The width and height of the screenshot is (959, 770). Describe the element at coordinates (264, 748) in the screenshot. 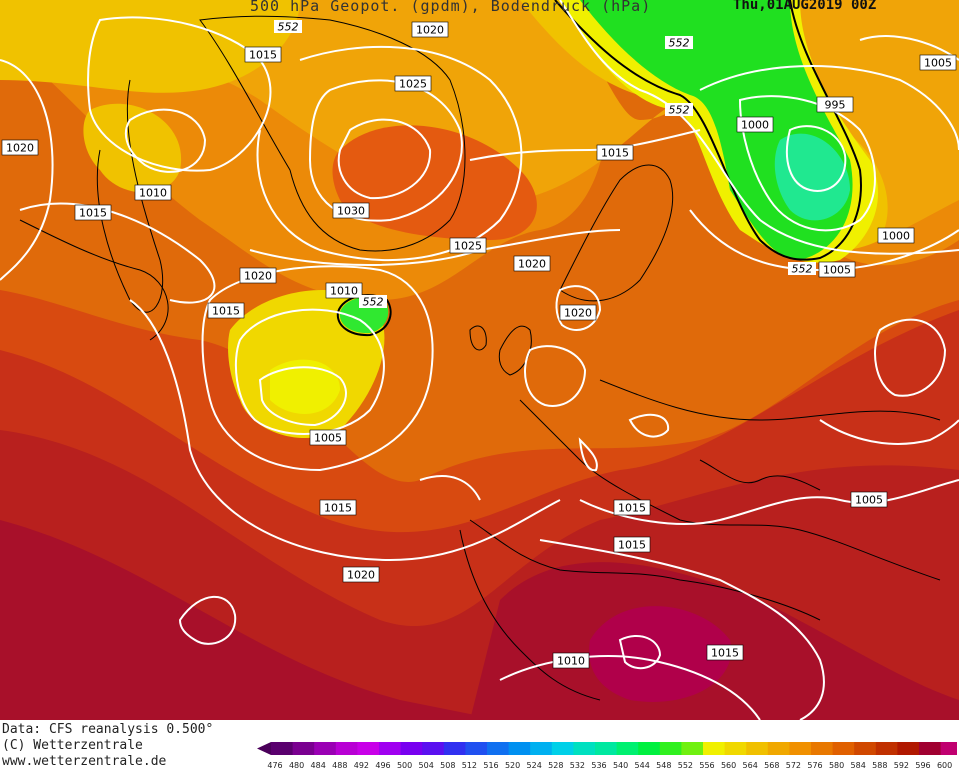

I see `colorbar-arrow-low` at that location.